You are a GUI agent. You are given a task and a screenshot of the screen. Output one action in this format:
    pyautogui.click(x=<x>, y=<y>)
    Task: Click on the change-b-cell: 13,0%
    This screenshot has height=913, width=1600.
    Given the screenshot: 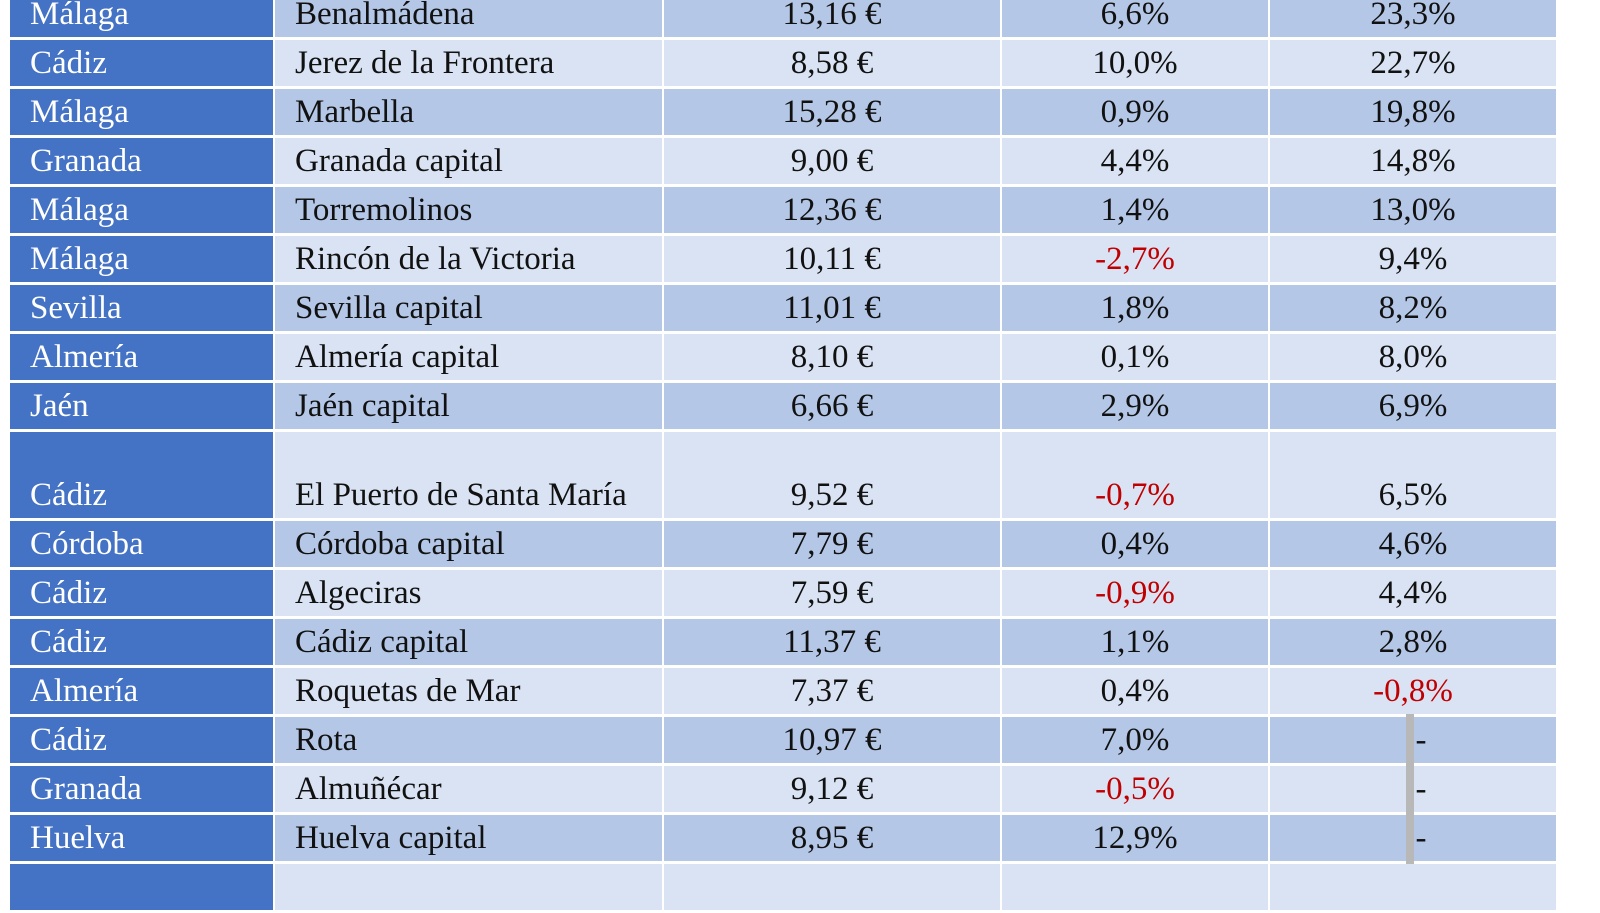 What is the action you would take?
    pyautogui.click(x=1413, y=210)
    